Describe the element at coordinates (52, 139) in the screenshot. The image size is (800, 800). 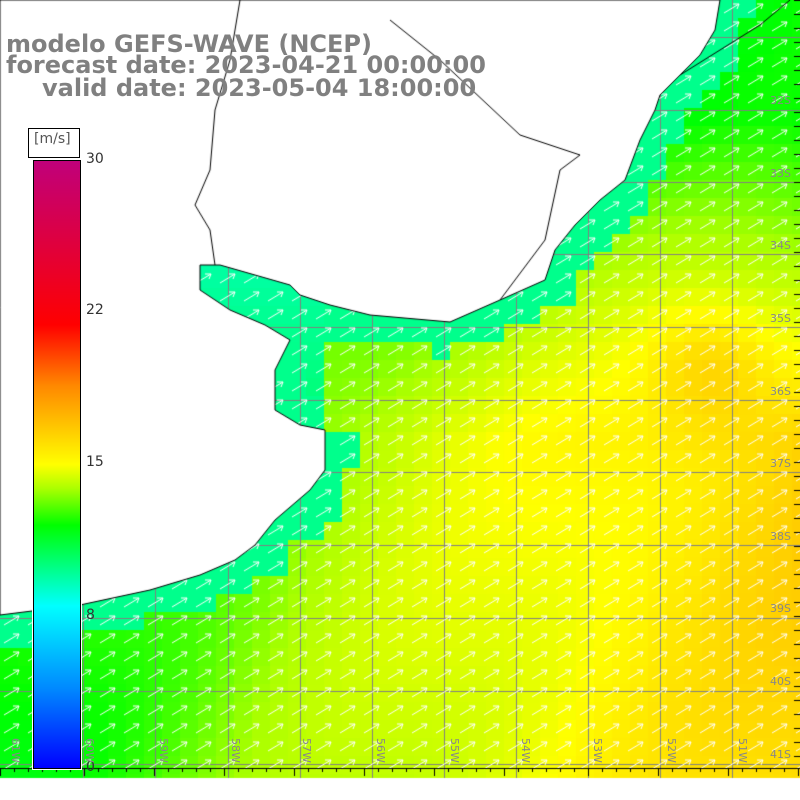
I see `colorbar-unit: [m/s]` at that location.